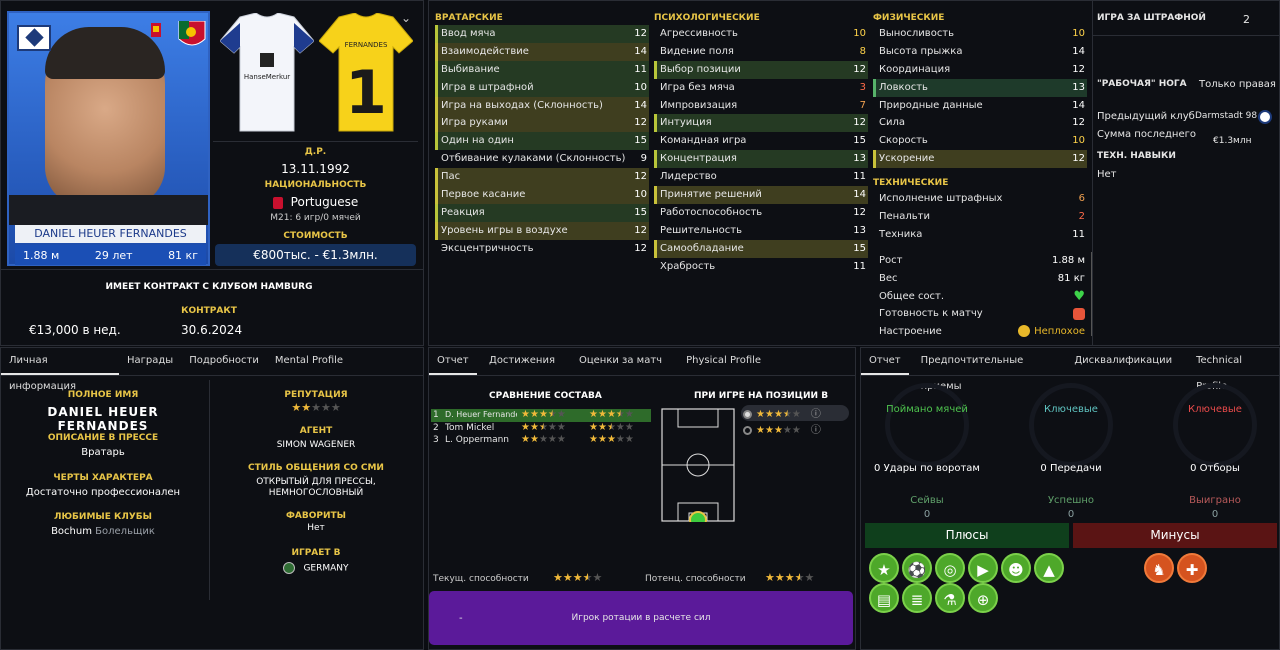 Image resolution: width=1280 pixels, height=650 pixels. Describe the element at coordinates (640, 141) in the screenshot. I see `attribute-value: 15` at that location.